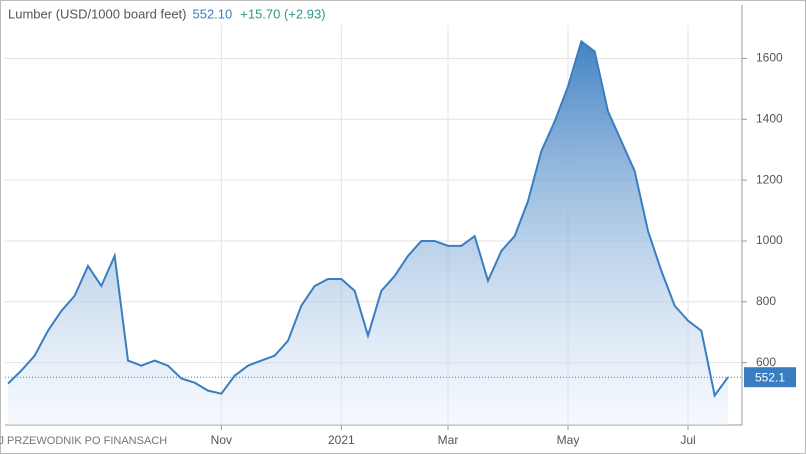 This screenshot has height=454, width=806. Describe the element at coordinates (766, 362) in the screenshot. I see `y-tick-label: 600` at that location.